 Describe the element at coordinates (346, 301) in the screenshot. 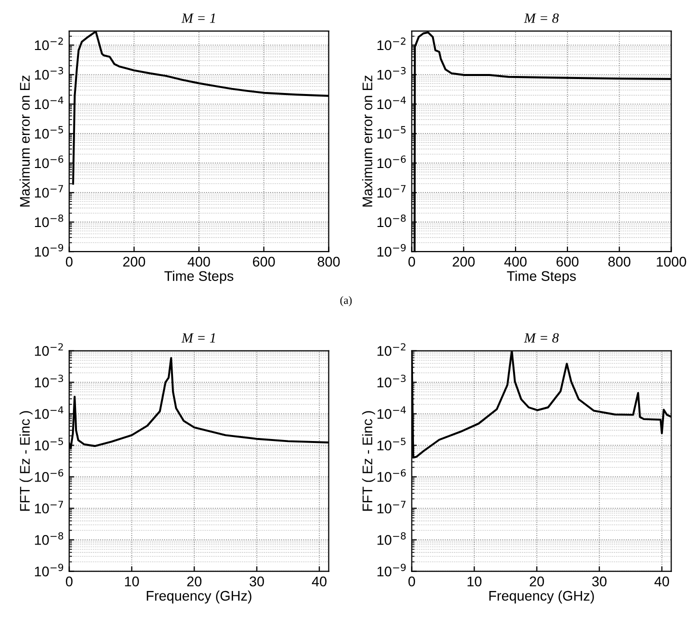

I see `text: (a)` at that location.